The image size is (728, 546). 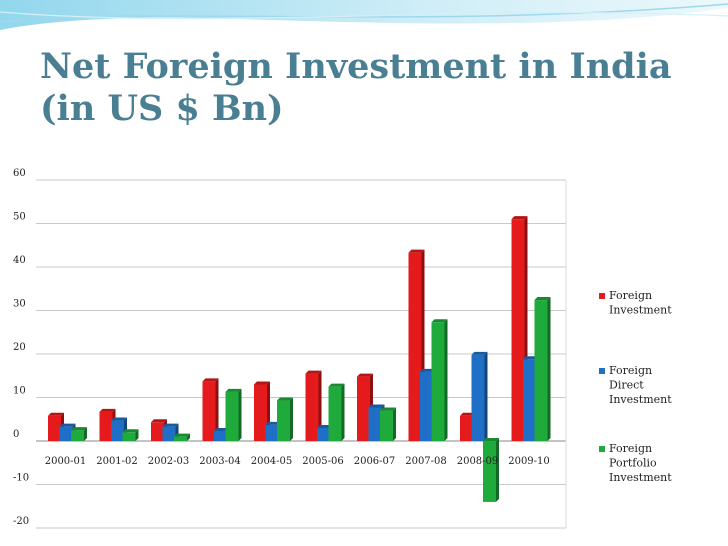 What do you see at coordinates (19, 173) in the screenshot?
I see `y-tick-label: 60` at bounding box center [19, 173].